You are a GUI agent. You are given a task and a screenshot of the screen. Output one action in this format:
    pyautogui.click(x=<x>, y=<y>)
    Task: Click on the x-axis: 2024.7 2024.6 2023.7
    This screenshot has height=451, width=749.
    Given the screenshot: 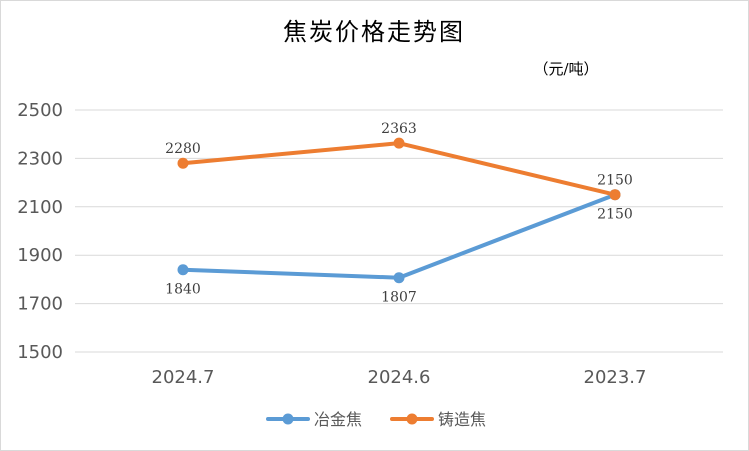 What is the action you would take?
    pyautogui.click(x=399, y=377)
    